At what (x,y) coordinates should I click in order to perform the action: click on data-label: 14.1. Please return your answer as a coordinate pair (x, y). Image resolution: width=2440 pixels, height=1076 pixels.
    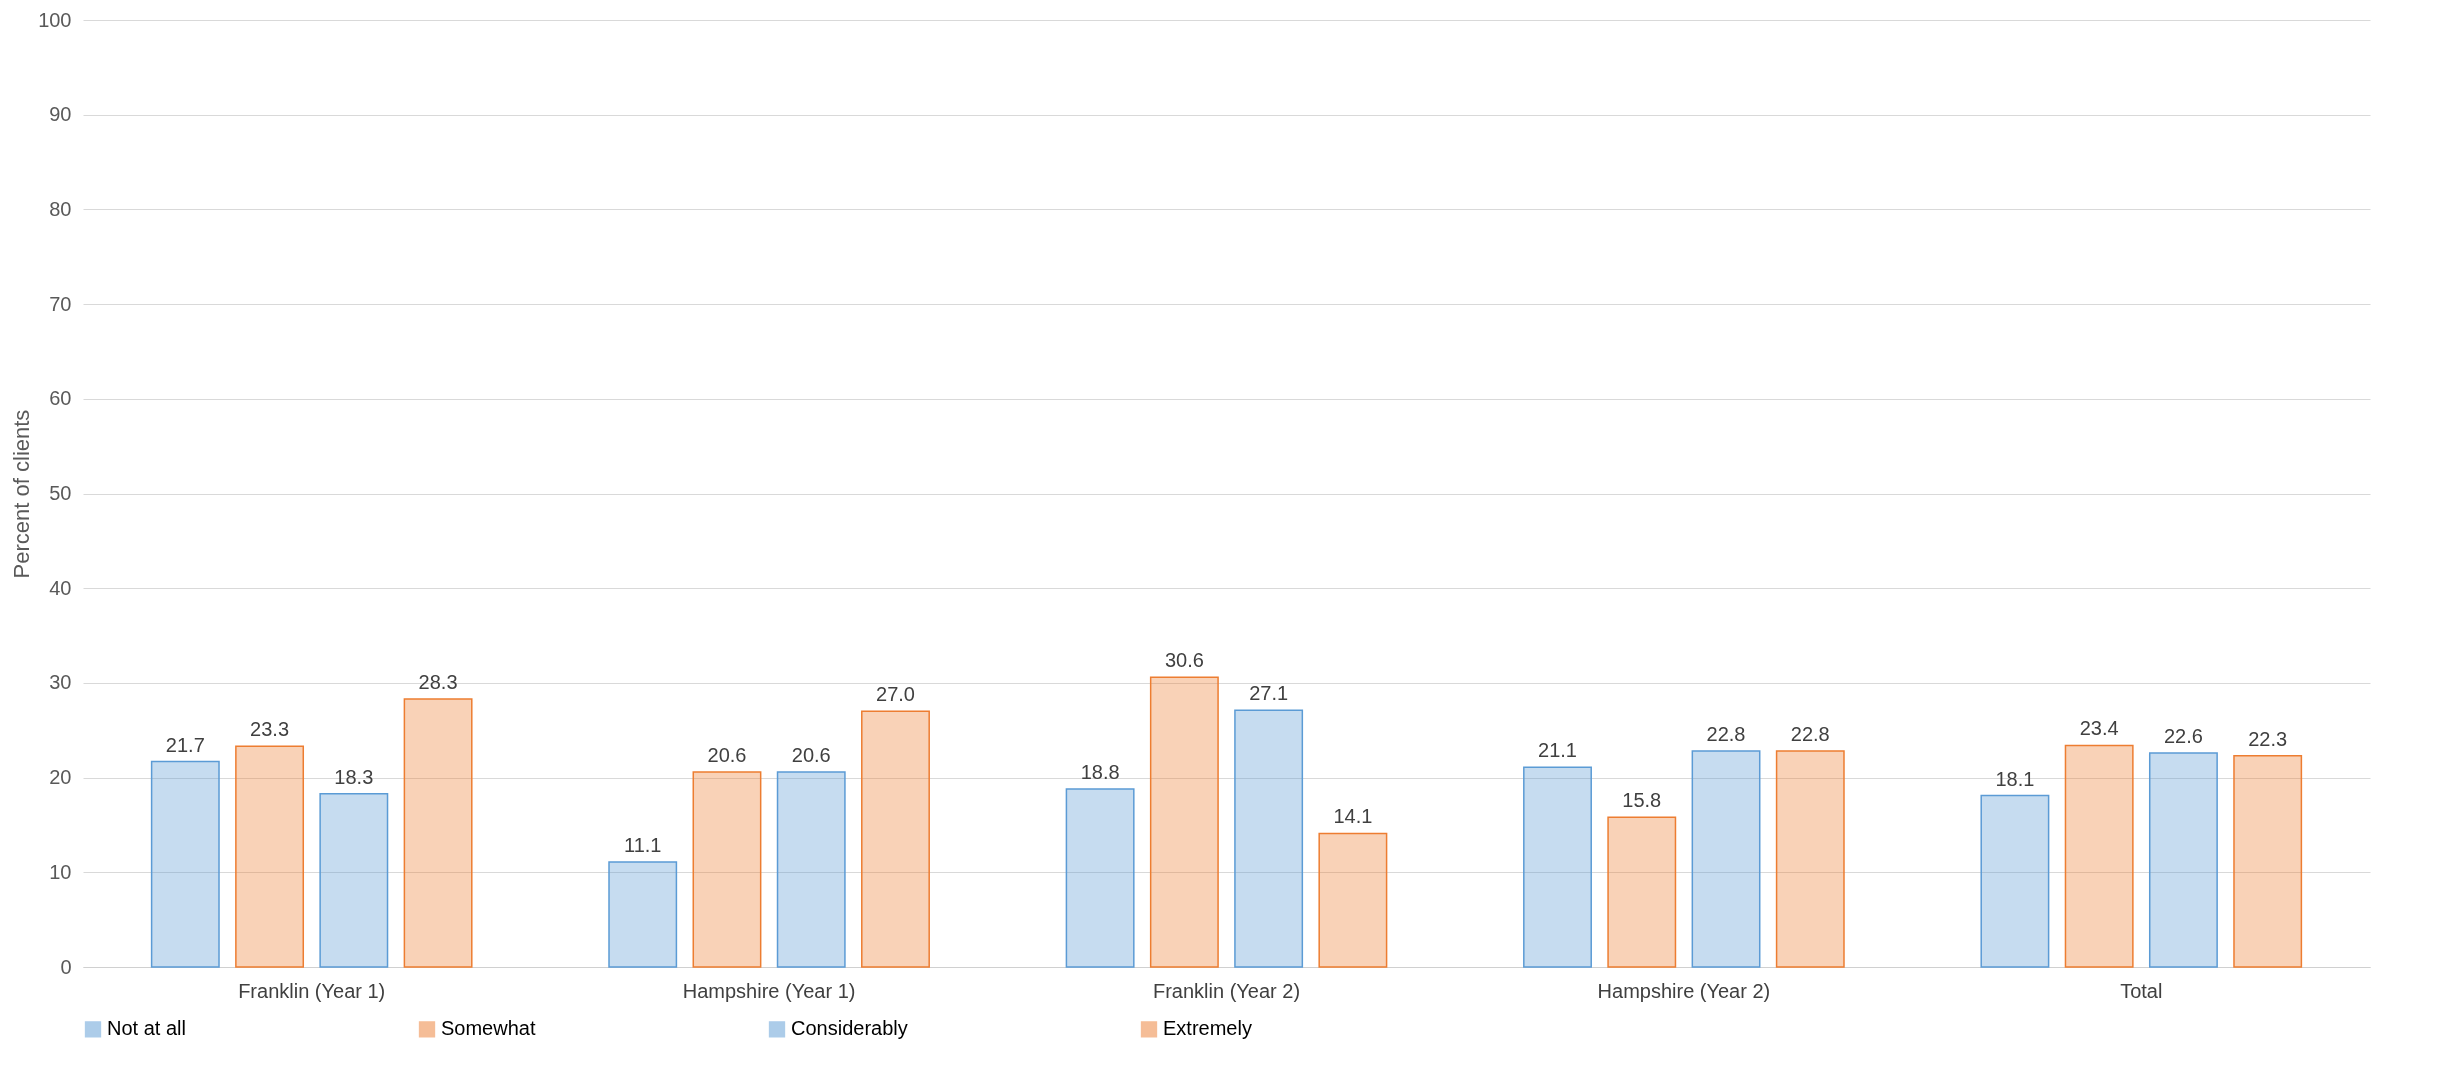
    Looking at the image, I should click on (1353, 816).